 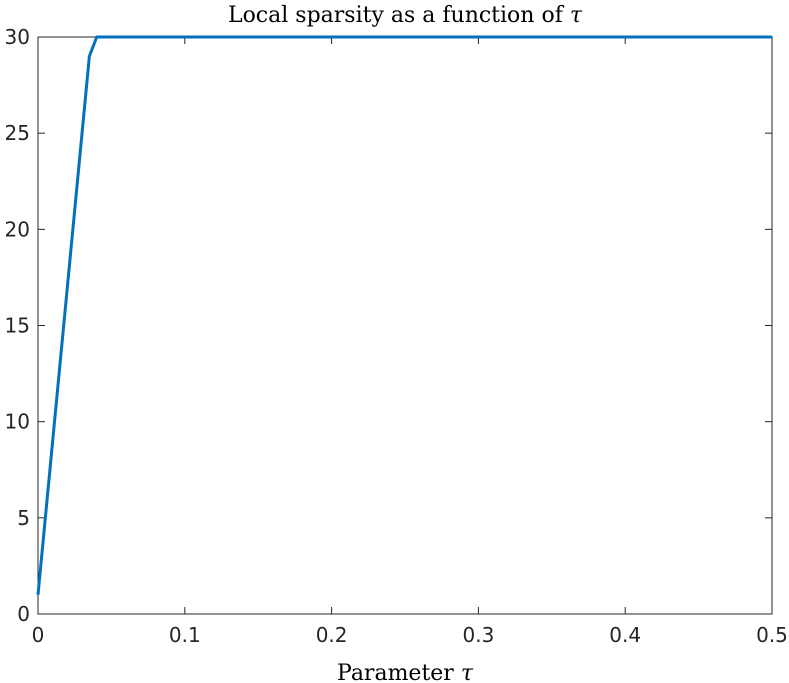 I want to click on y-tick-label: 10, so click(x=17, y=422).